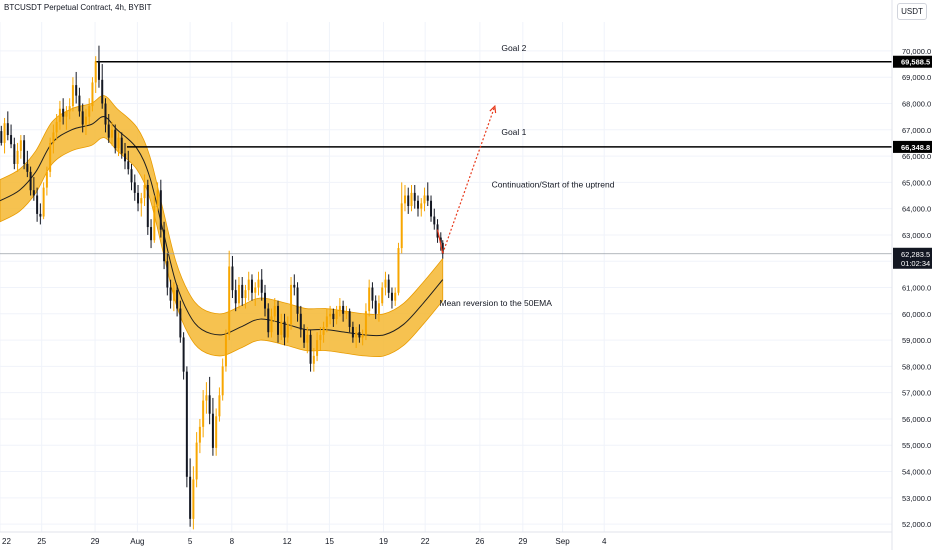  I want to click on y-tick-label: 65,000.0, so click(916, 182).